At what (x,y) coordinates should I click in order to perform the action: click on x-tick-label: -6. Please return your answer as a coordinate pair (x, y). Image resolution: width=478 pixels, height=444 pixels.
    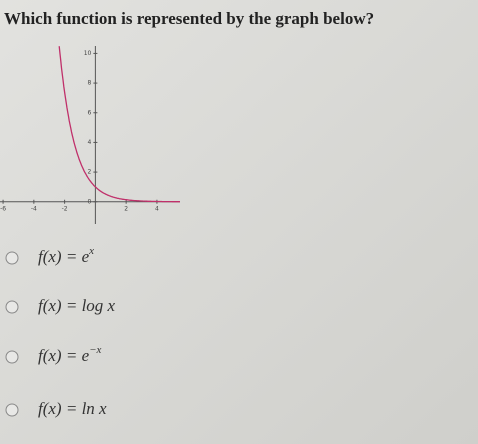
    Looking at the image, I should click on (3, 208).